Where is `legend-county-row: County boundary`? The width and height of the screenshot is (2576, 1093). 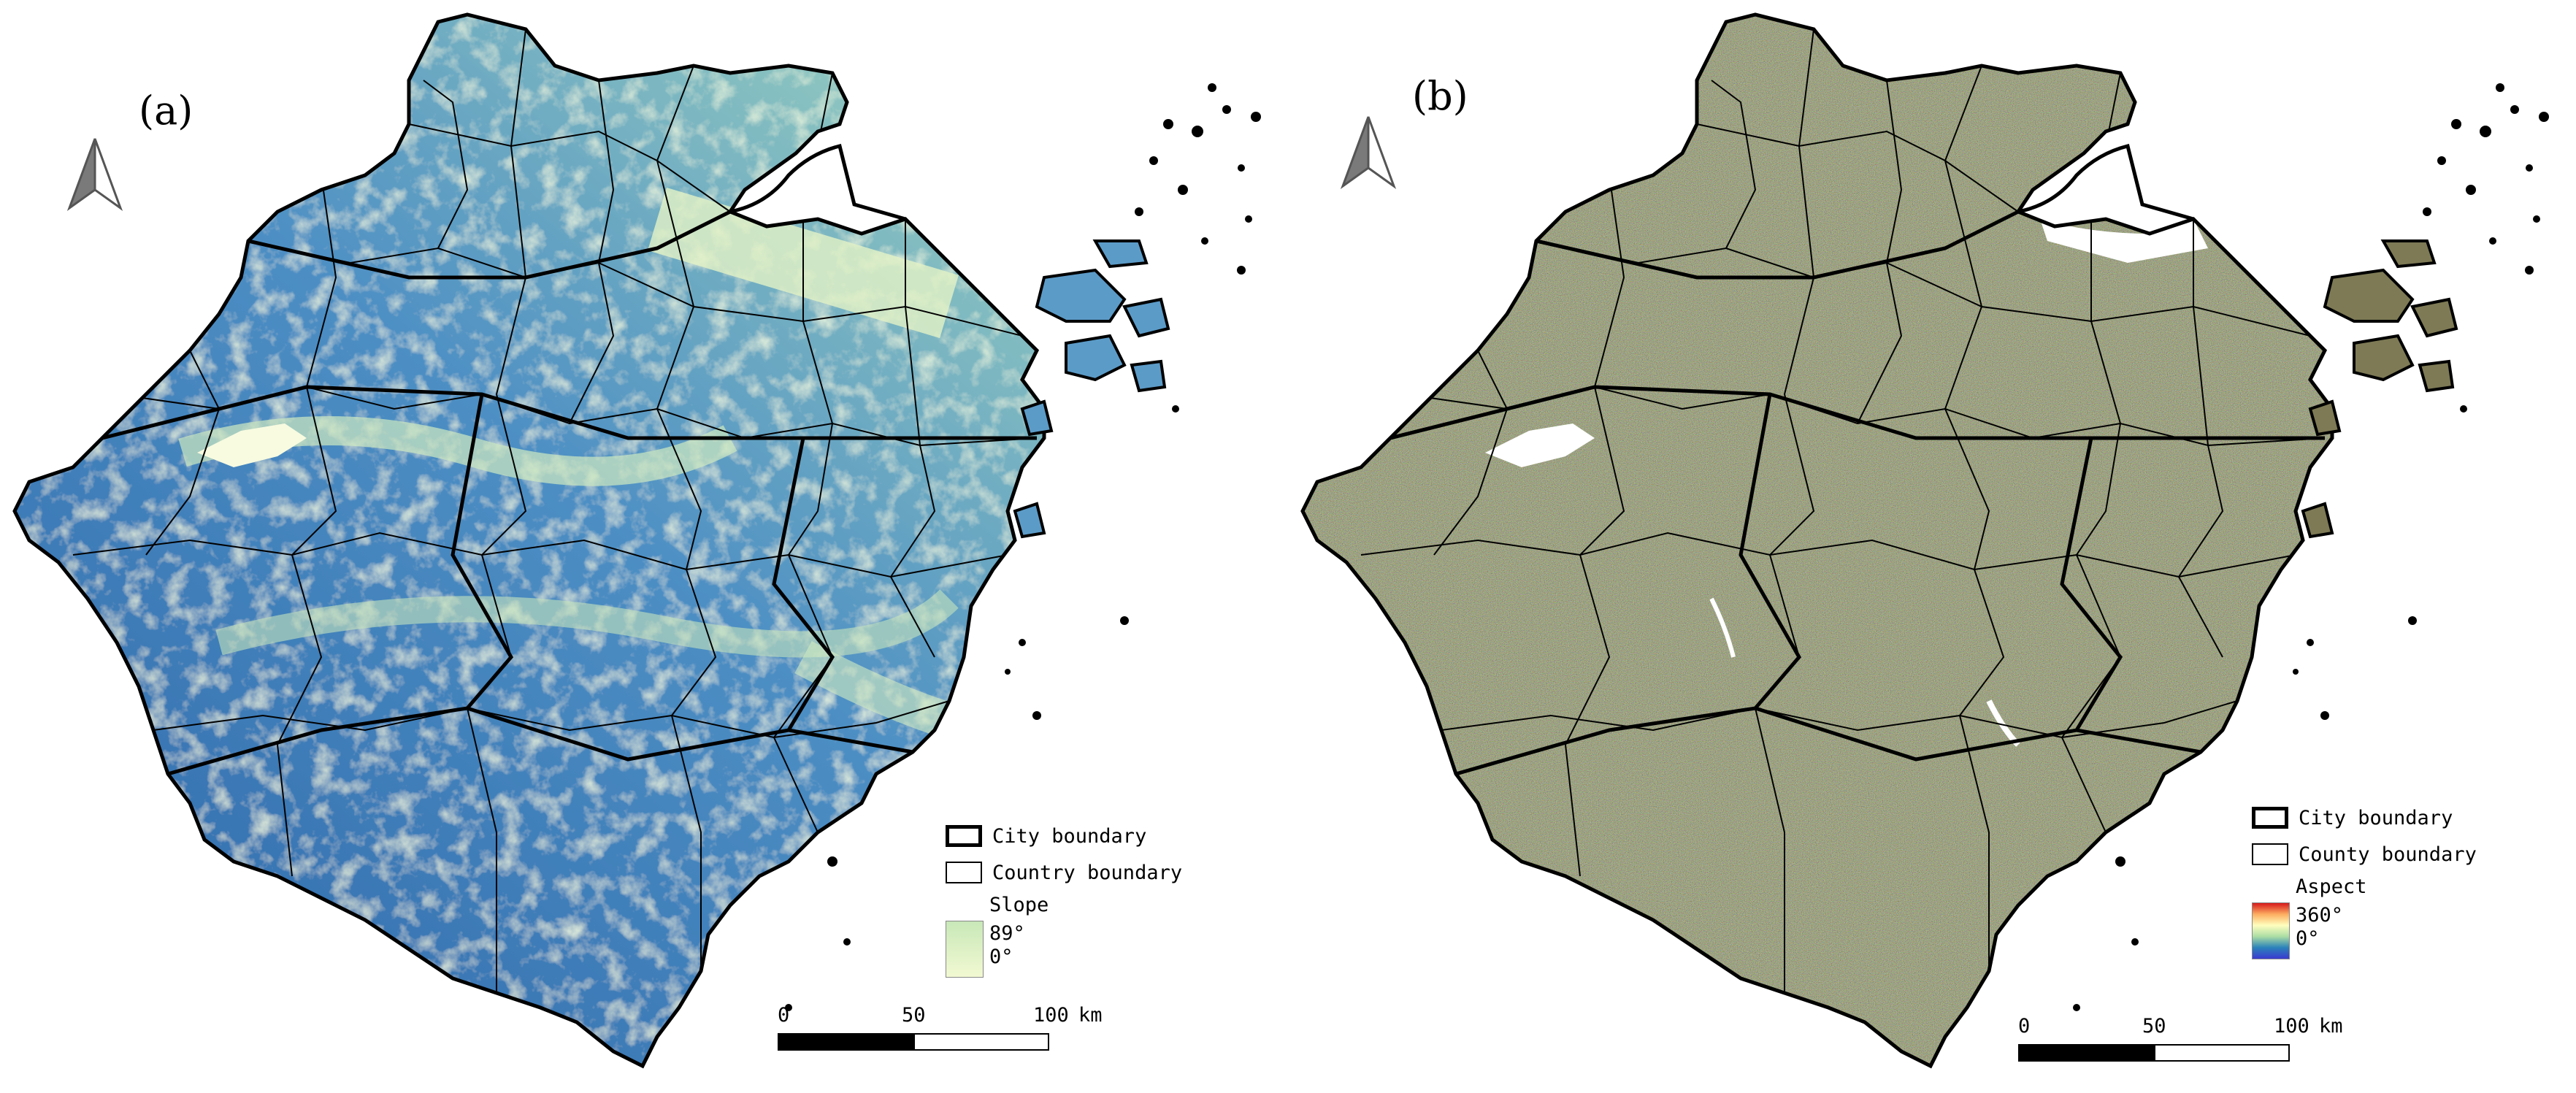
legend-county-row: County boundary is located at coordinates (2364, 854).